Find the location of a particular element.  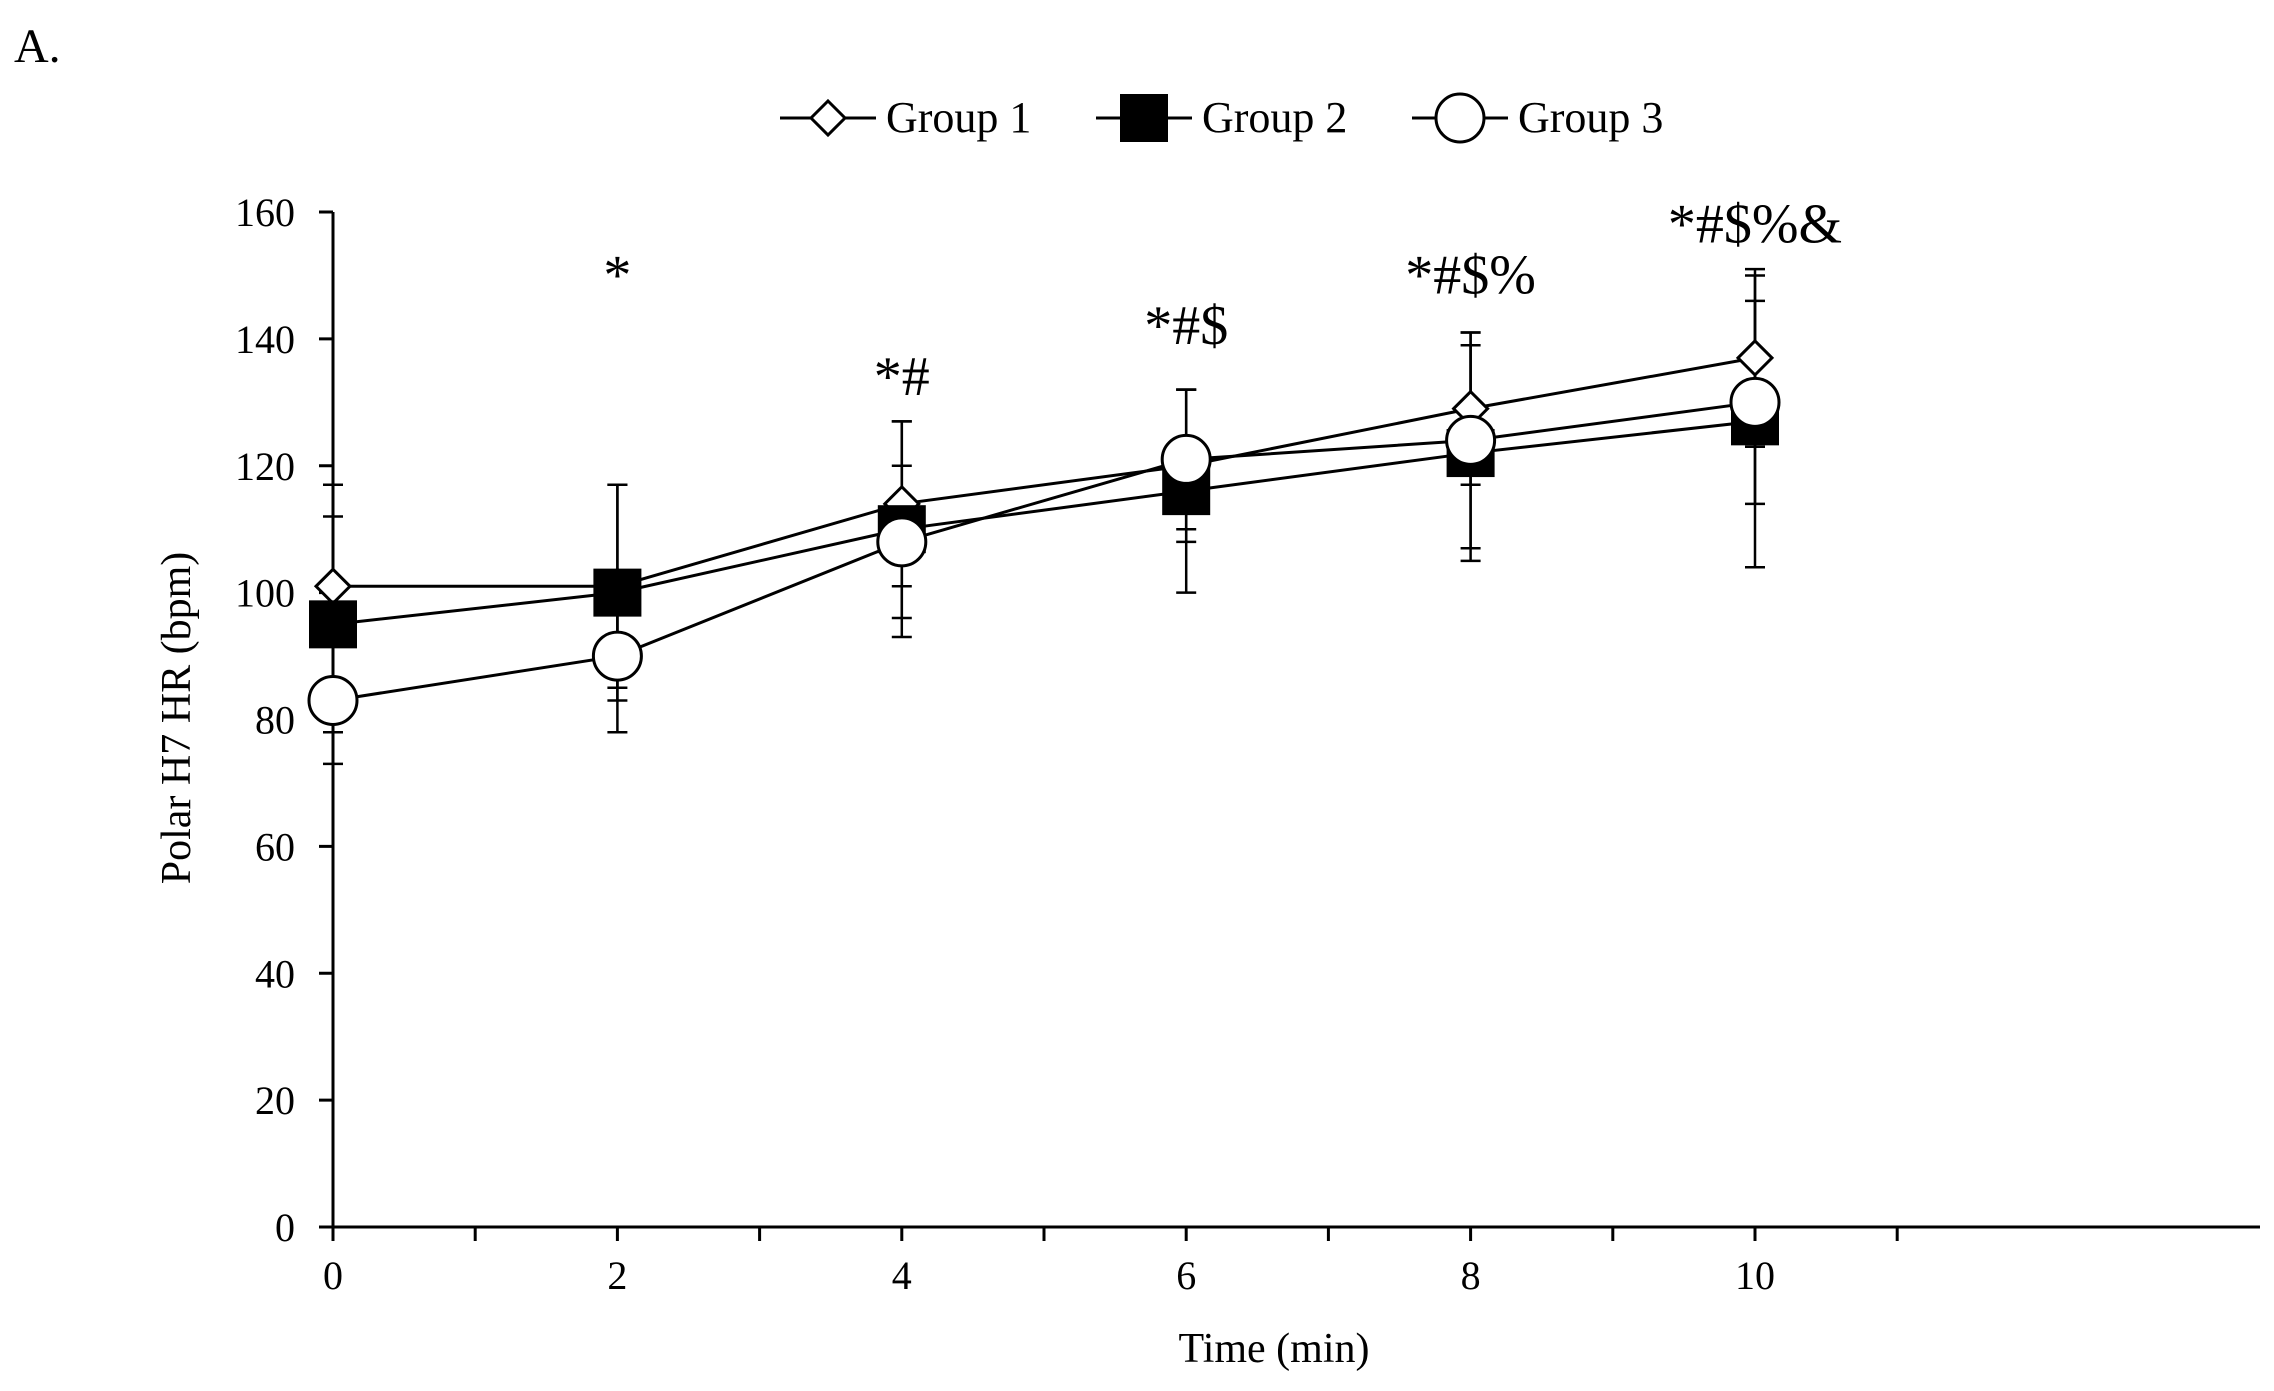

x-tick-label: 6 is located at coordinates (1186, 1275).